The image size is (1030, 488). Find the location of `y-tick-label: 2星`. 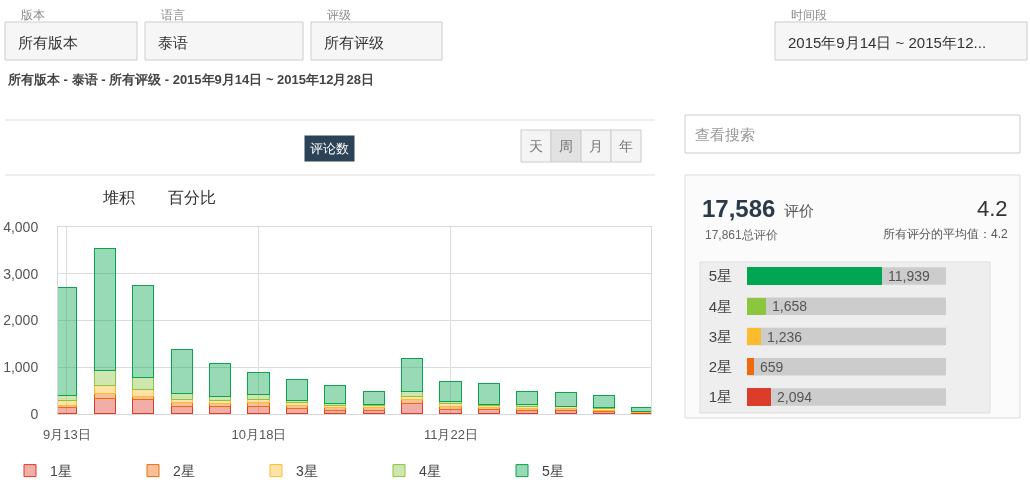

y-tick-label: 2星 is located at coordinates (720, 366).